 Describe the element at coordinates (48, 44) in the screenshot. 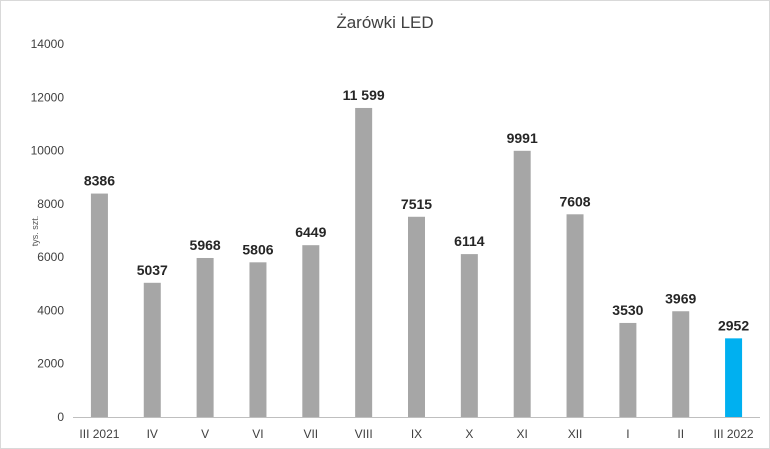

I see `y-tick-label: 14000` at that location.